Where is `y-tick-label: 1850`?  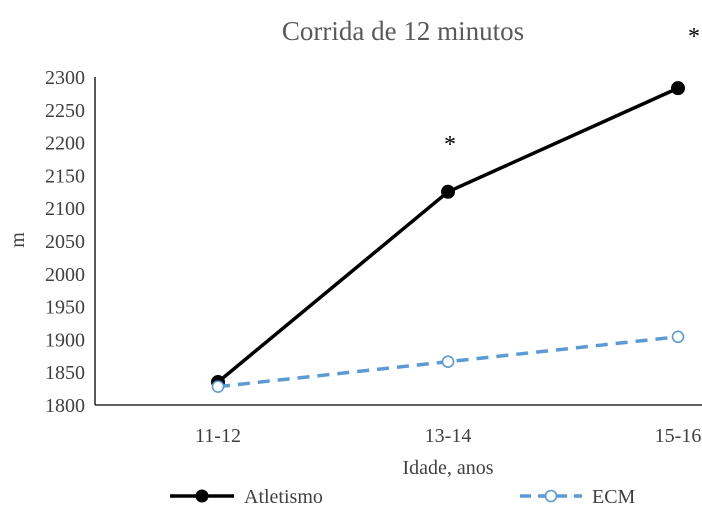 y-tick-label: 1850 is located at coordinates (65, 373).